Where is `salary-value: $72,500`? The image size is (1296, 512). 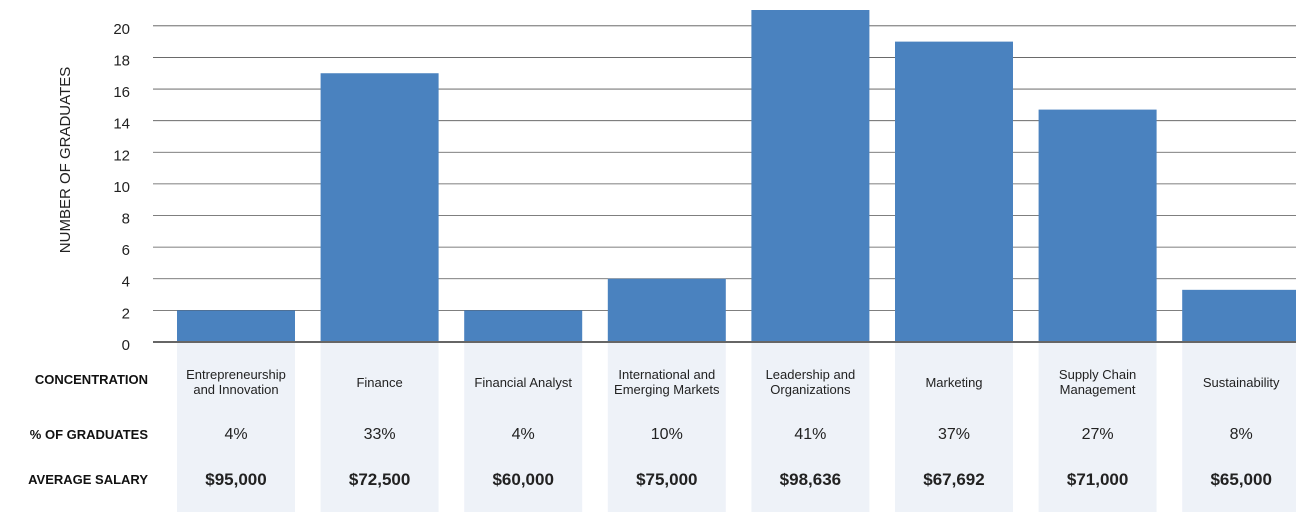
salary-value: $72,500 is located at coordinates (379, 479).